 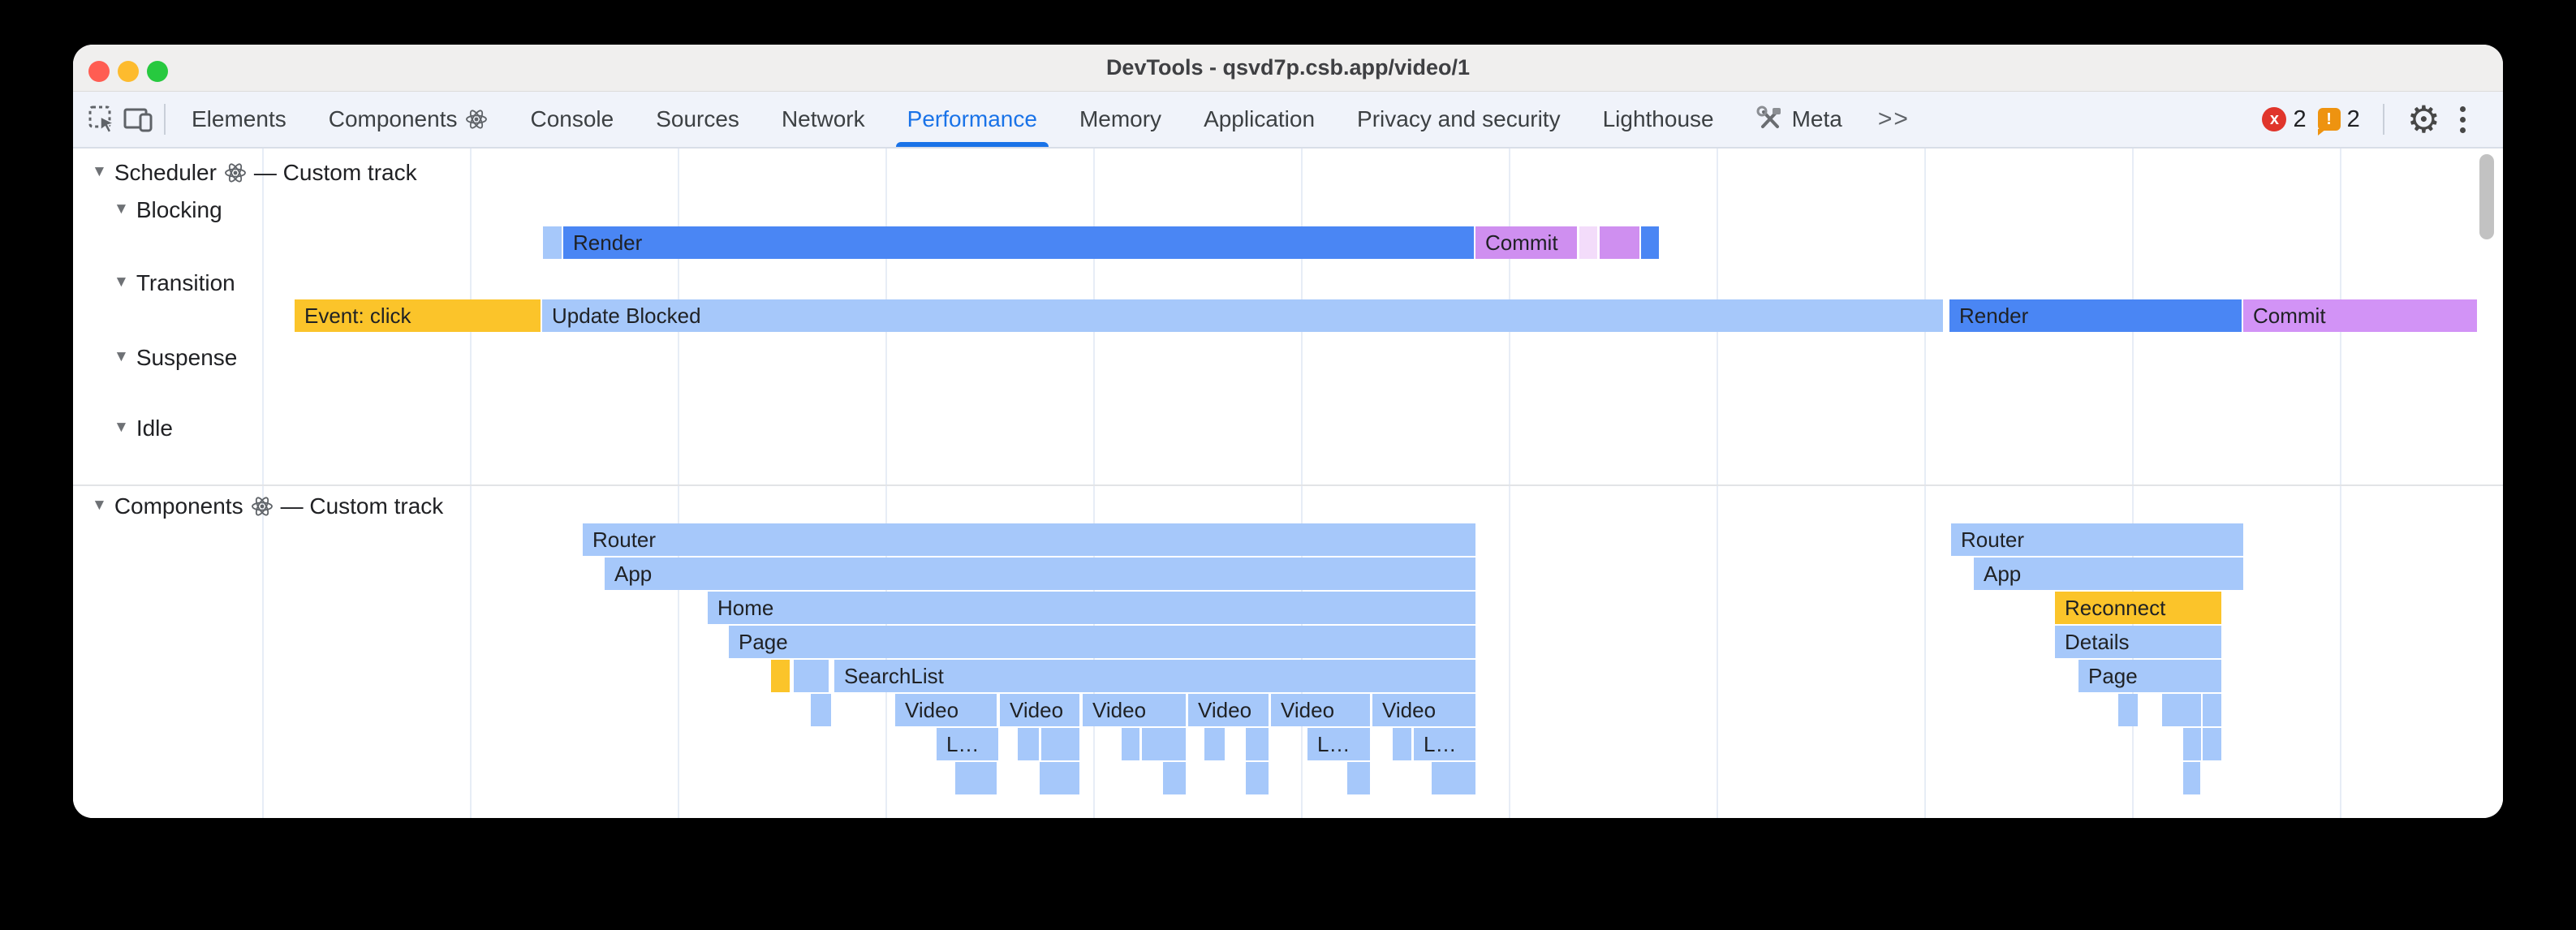 I want to click on tab-components: Components, so click(x=409, y=119).